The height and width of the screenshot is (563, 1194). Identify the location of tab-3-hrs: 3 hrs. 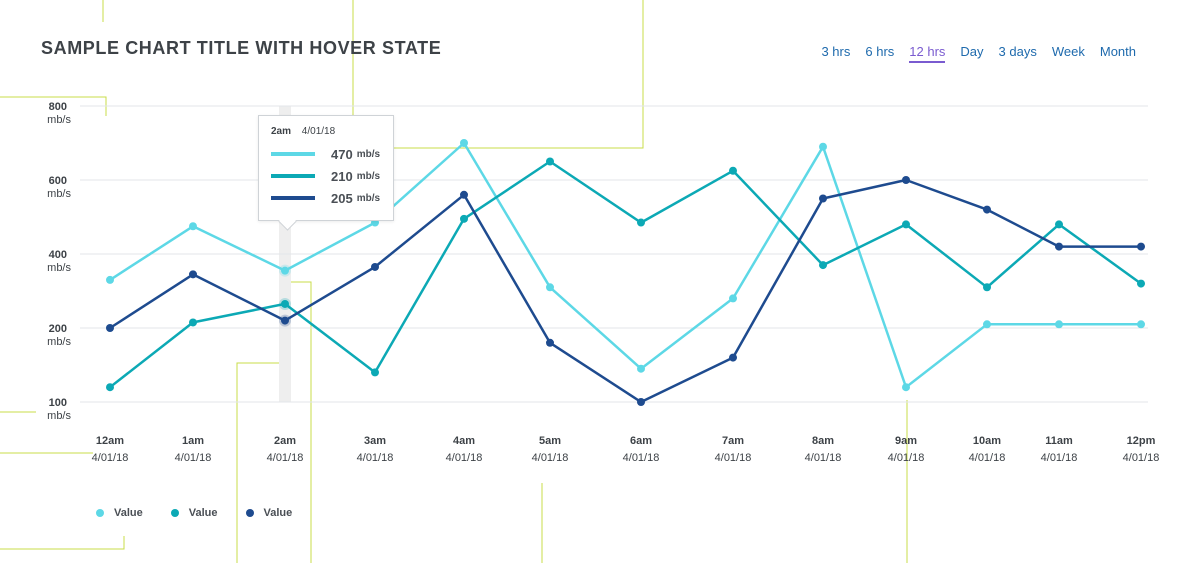
(836, 51).